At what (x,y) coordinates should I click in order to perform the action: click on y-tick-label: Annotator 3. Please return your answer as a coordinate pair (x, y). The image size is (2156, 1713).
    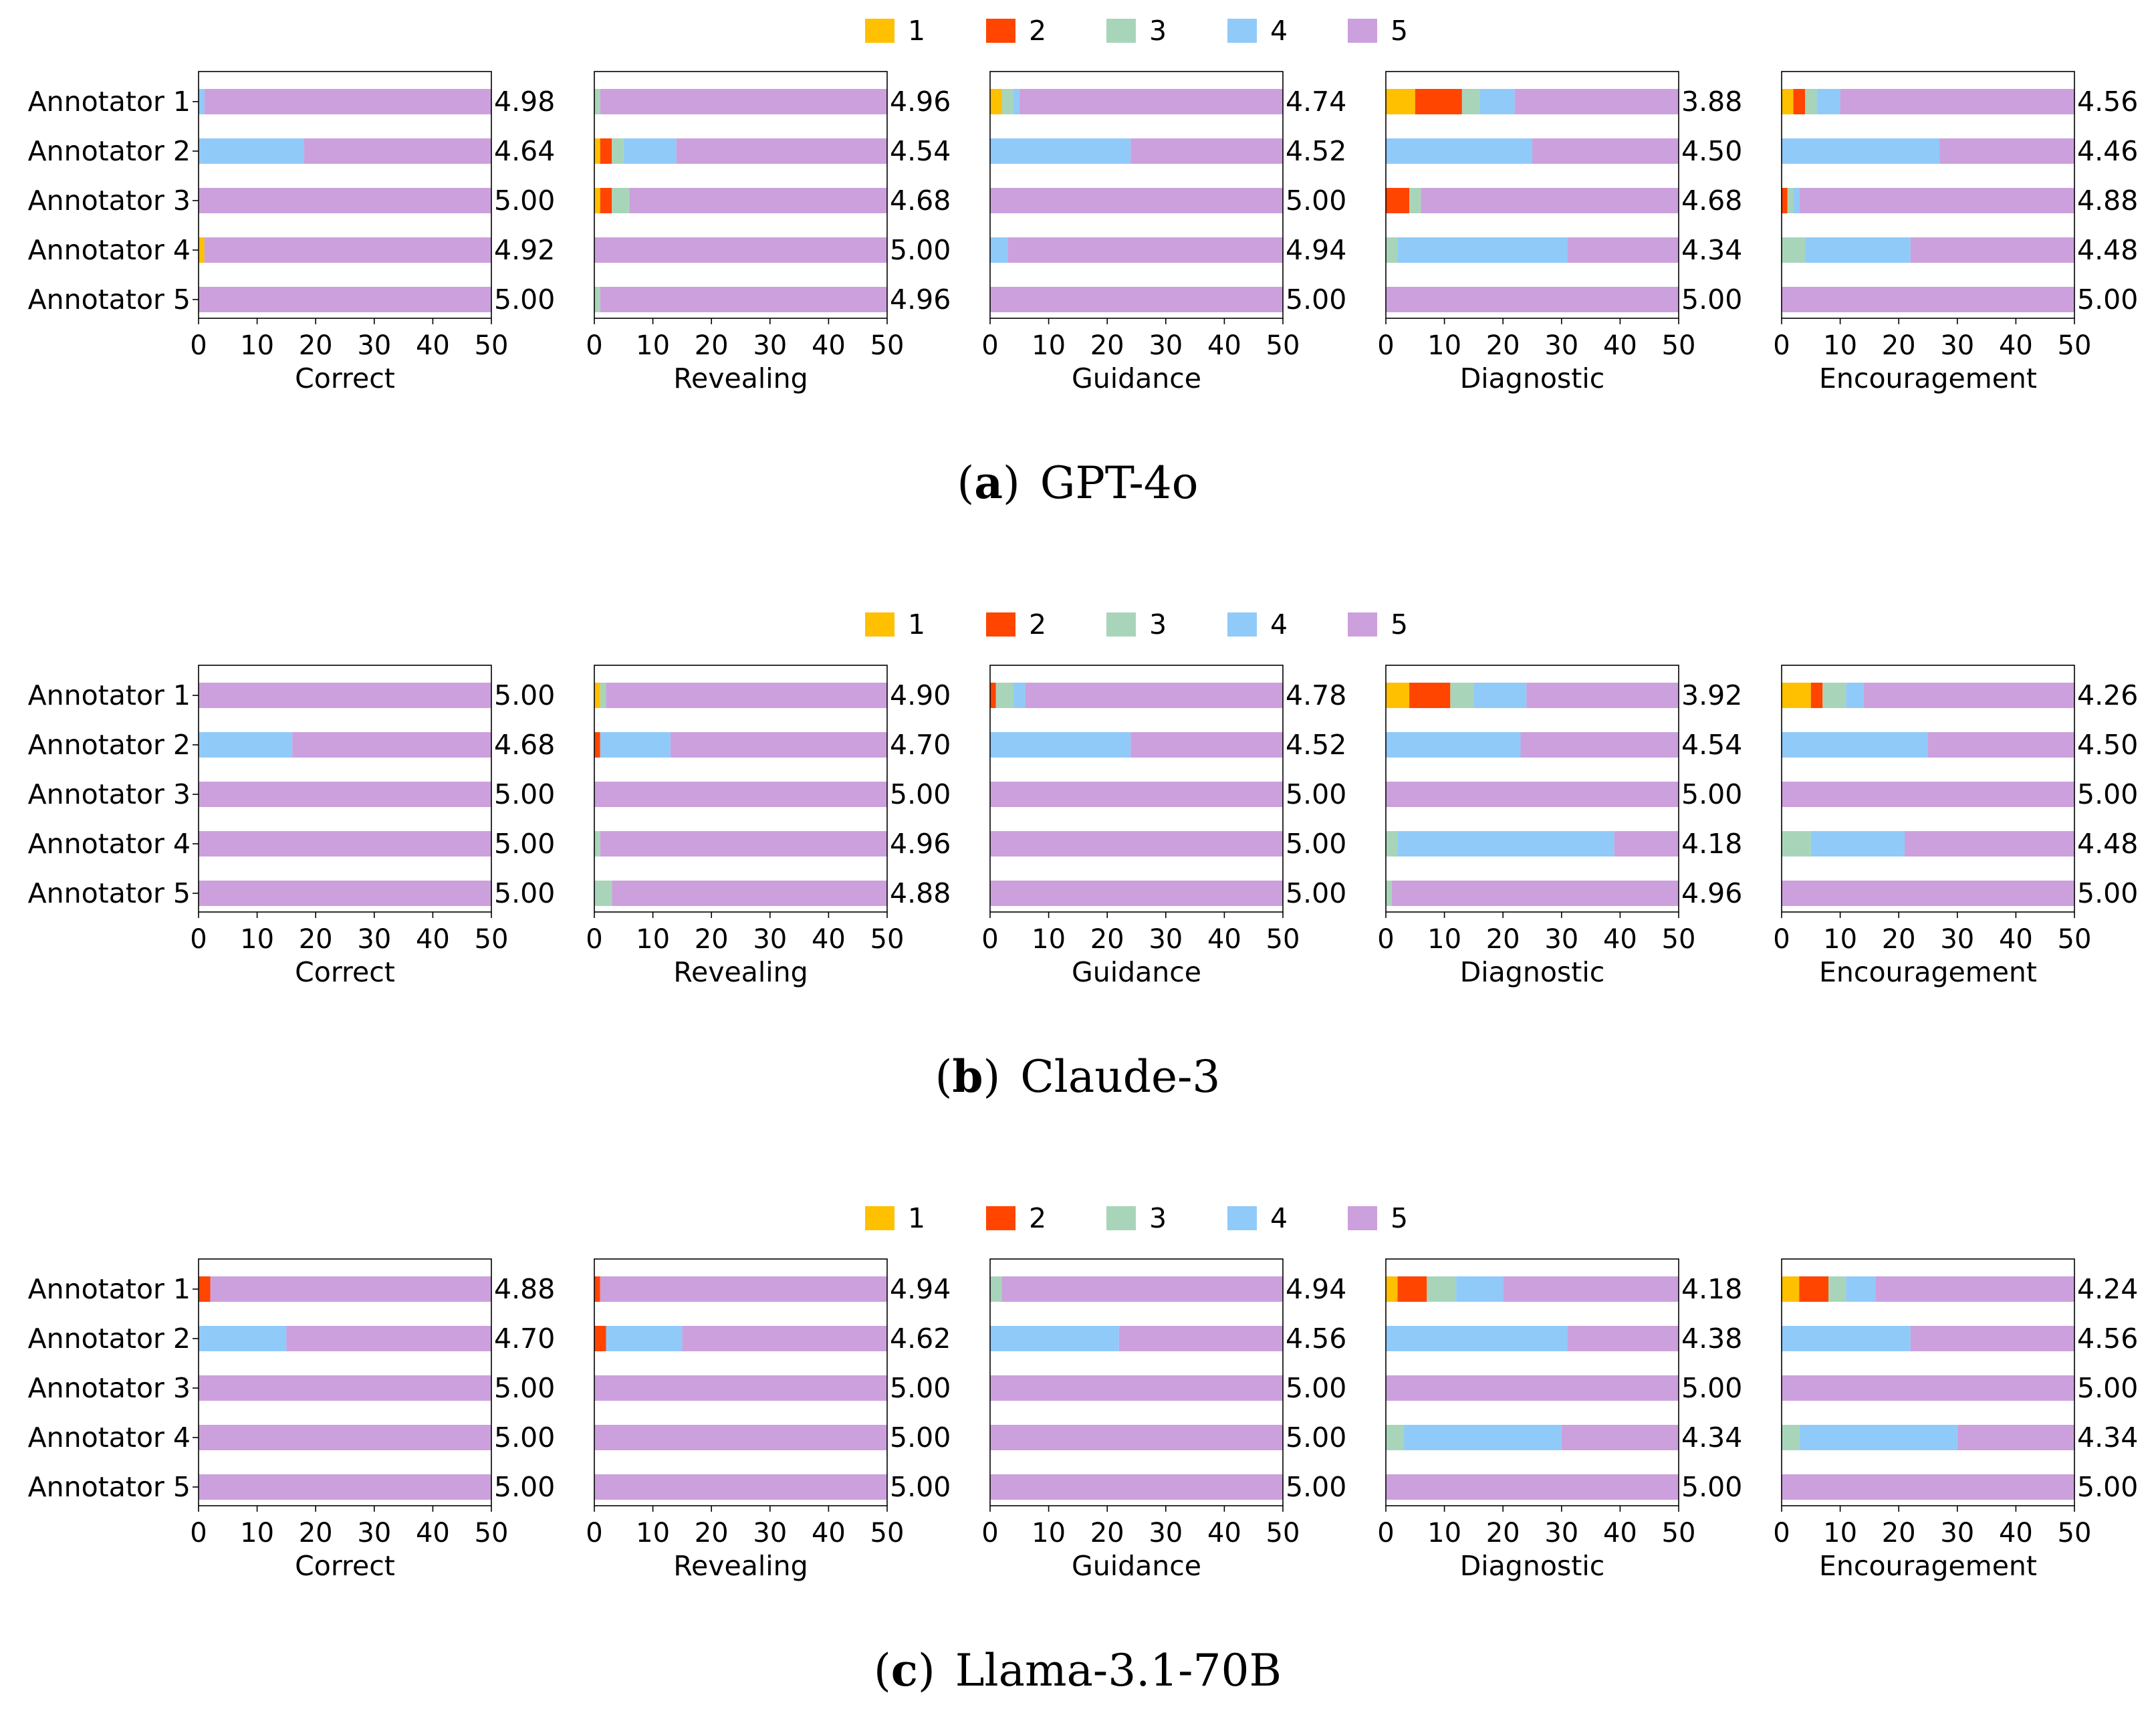
    Looking at the image, I should click on (109, 201).